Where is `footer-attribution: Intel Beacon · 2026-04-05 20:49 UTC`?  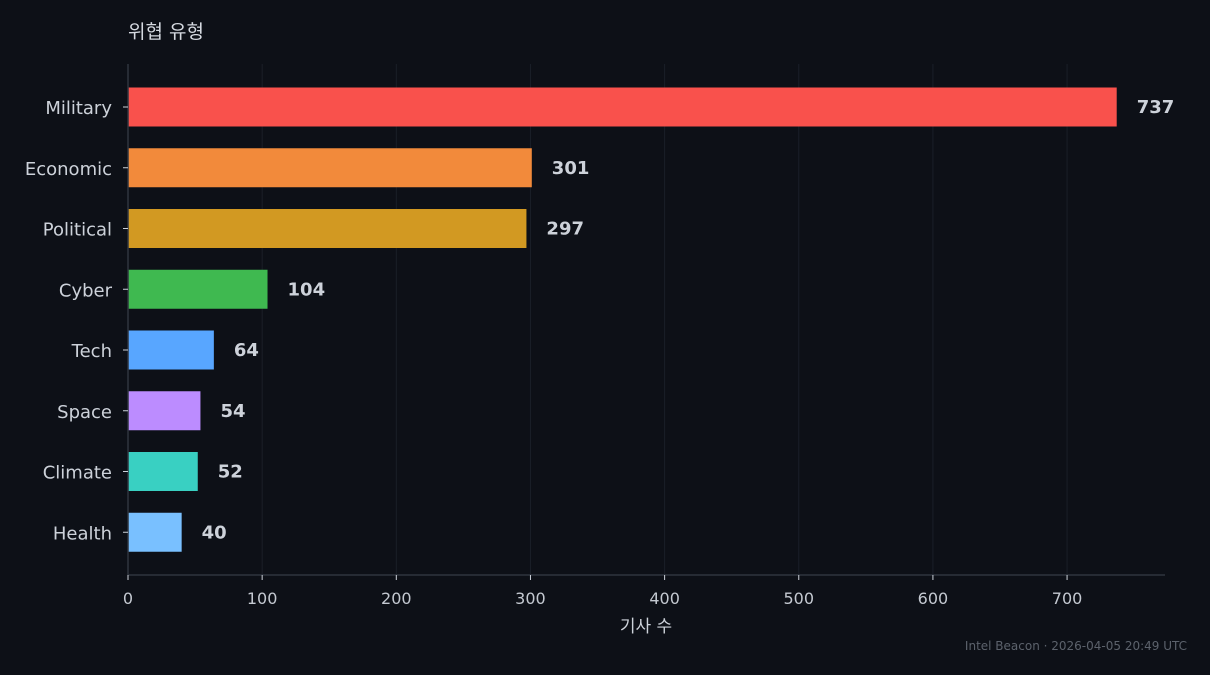
footer-attribution: Intel Beacon · 2026-04-05 20:49 UTC is located at coordinates (1076, 646).